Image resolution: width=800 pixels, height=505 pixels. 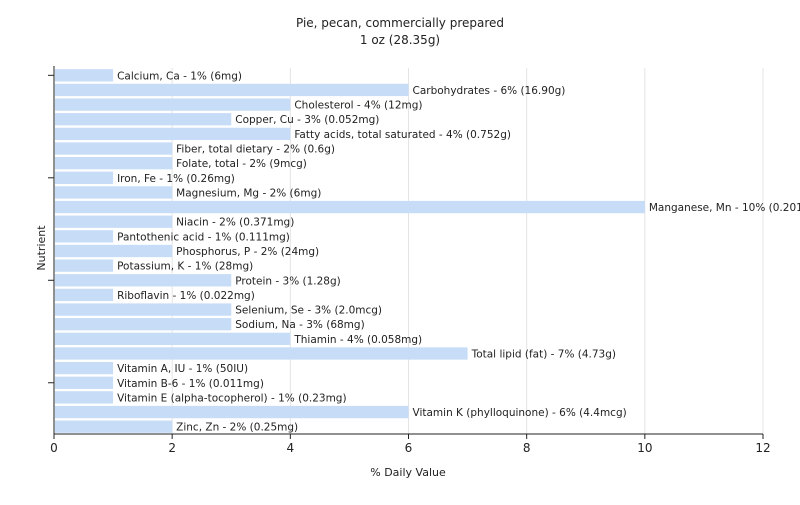 I want to click on bar-data-label: Copper, Cu - 3% (0.052mg), so click(x=307, y=120).